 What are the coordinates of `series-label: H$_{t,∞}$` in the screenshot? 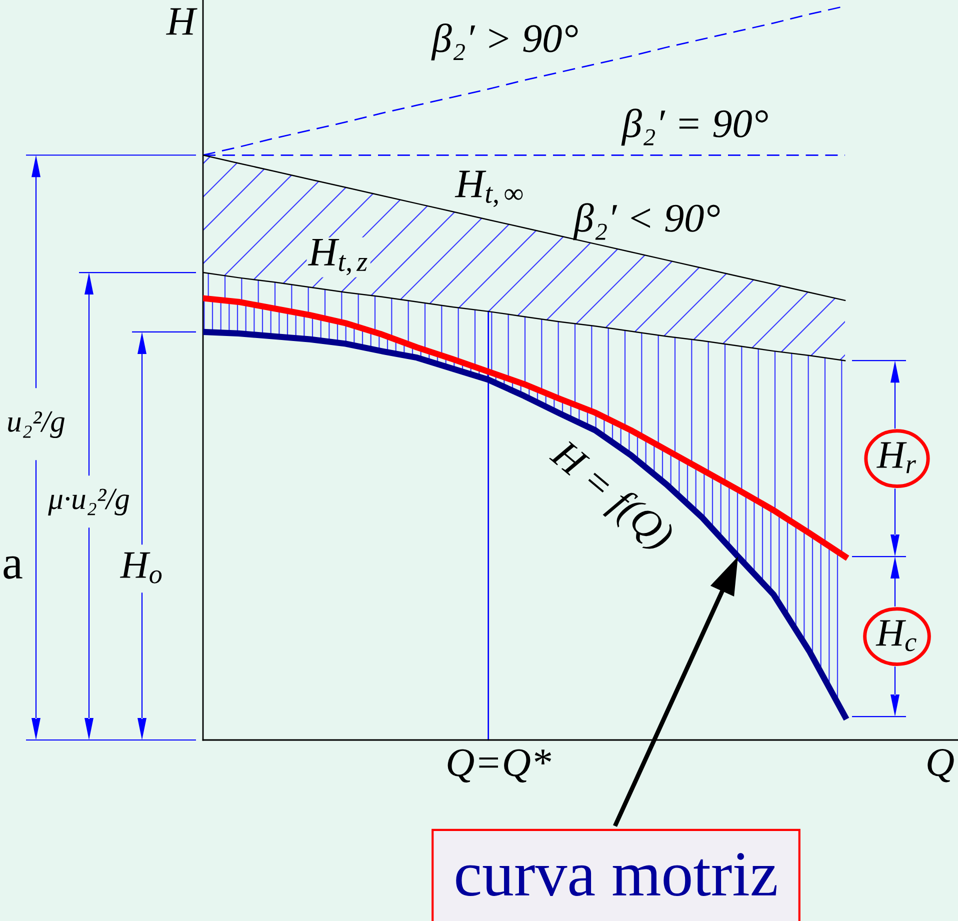 It's located at (488, 189).